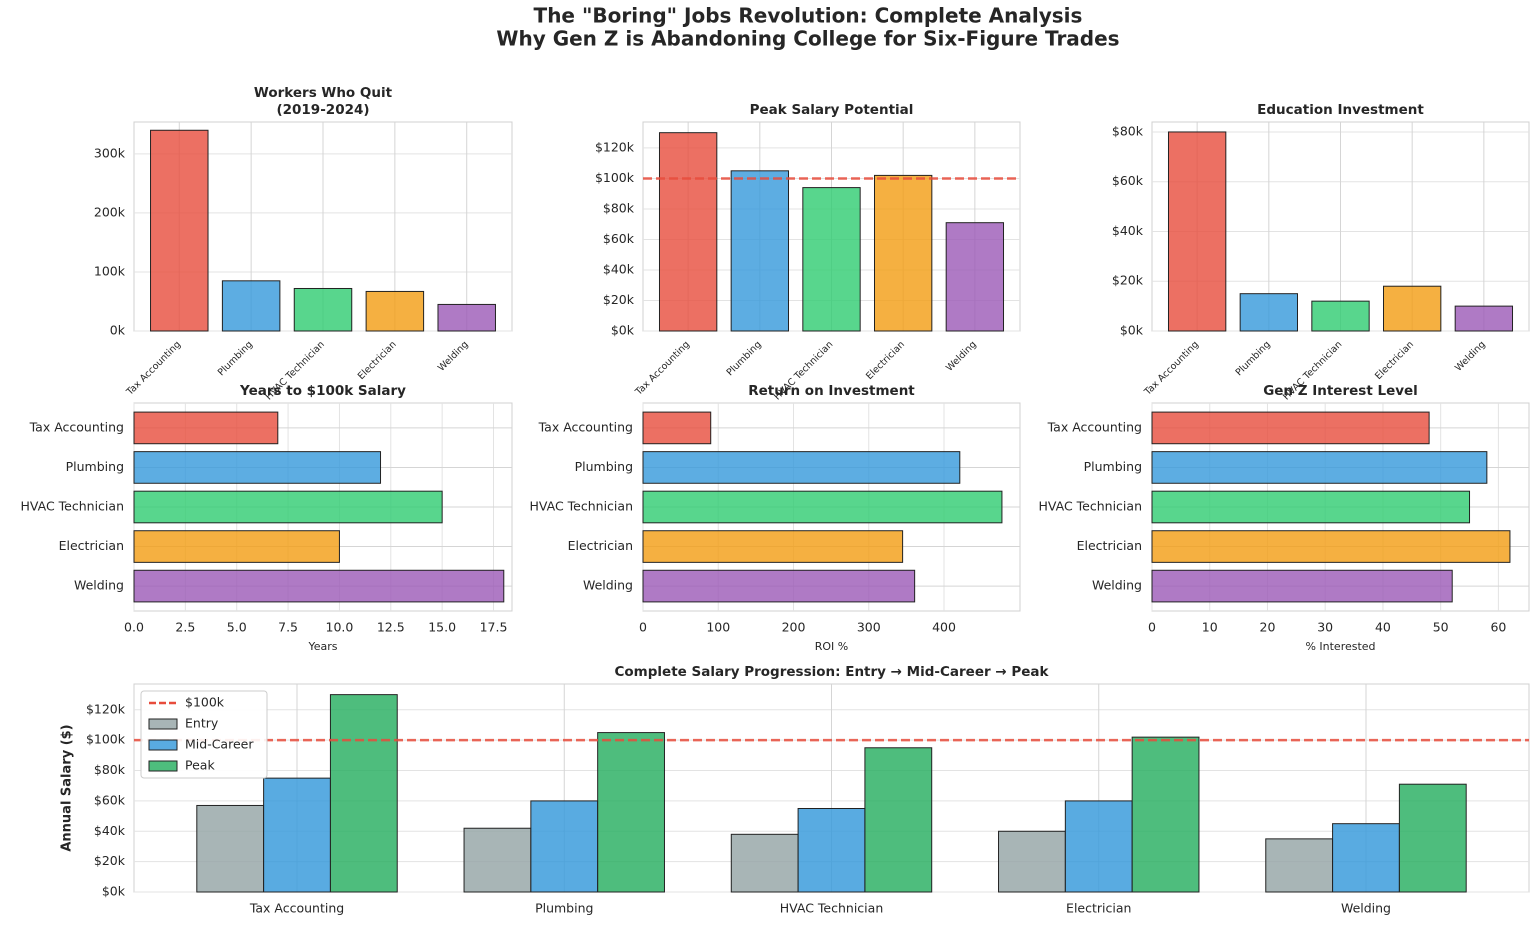  Describe the element at coordinates (323, 93) in the screenshot. I see `chart-title: Workers Who Quit` at that location.